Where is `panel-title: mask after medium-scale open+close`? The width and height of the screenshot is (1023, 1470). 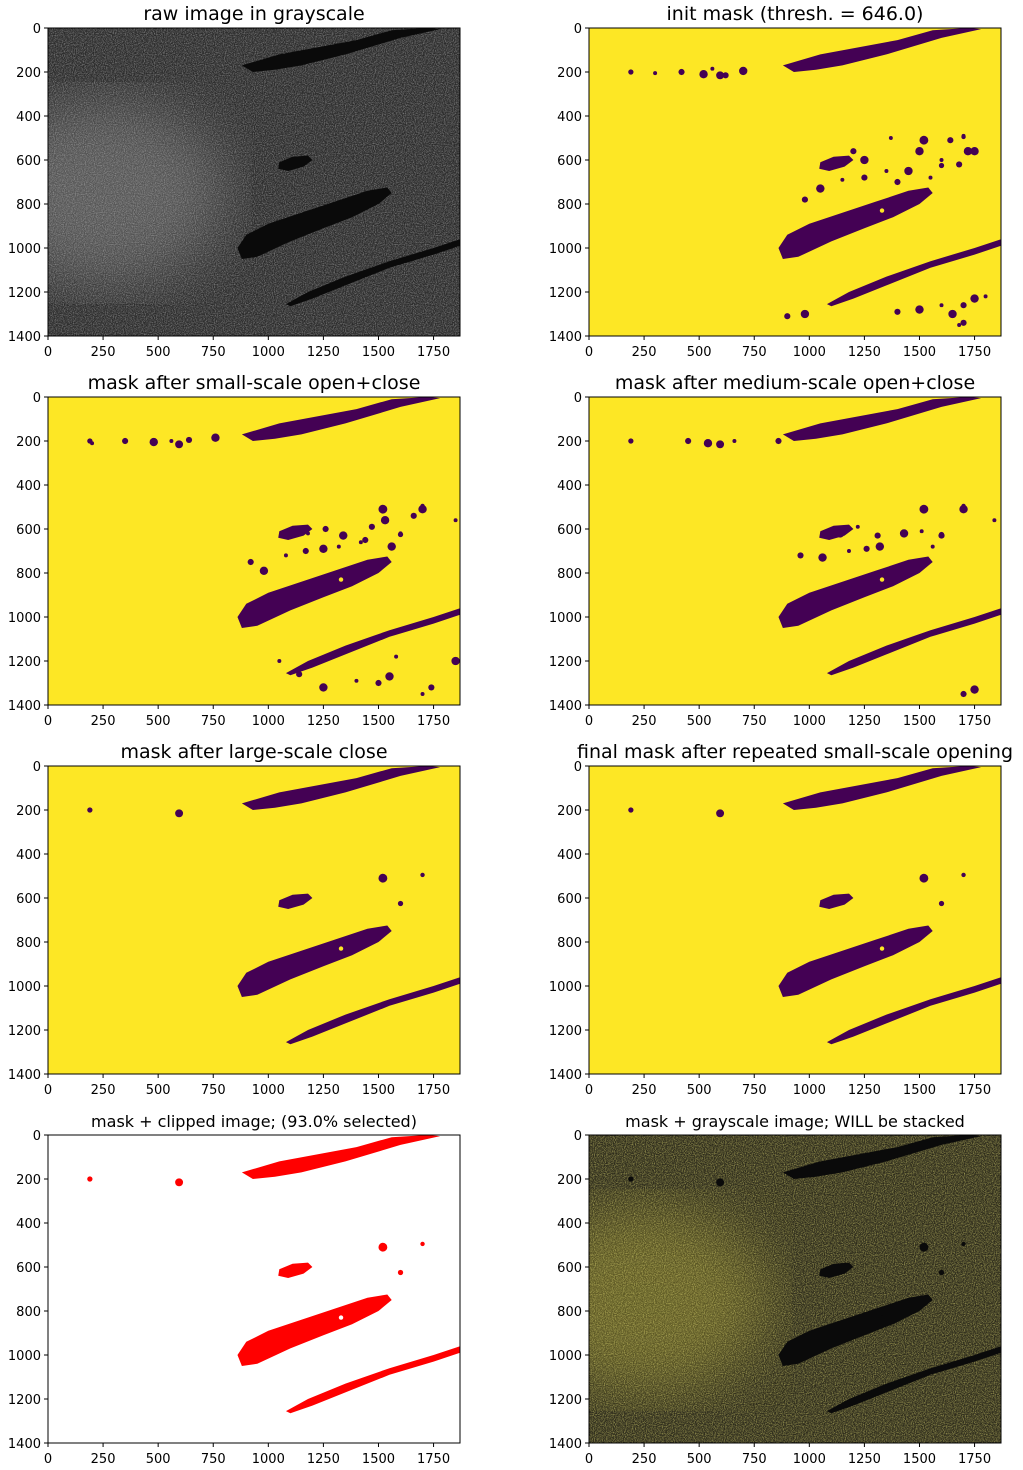 panel-title: mask after medium-scale open+close is located at coordinates (795, 383).